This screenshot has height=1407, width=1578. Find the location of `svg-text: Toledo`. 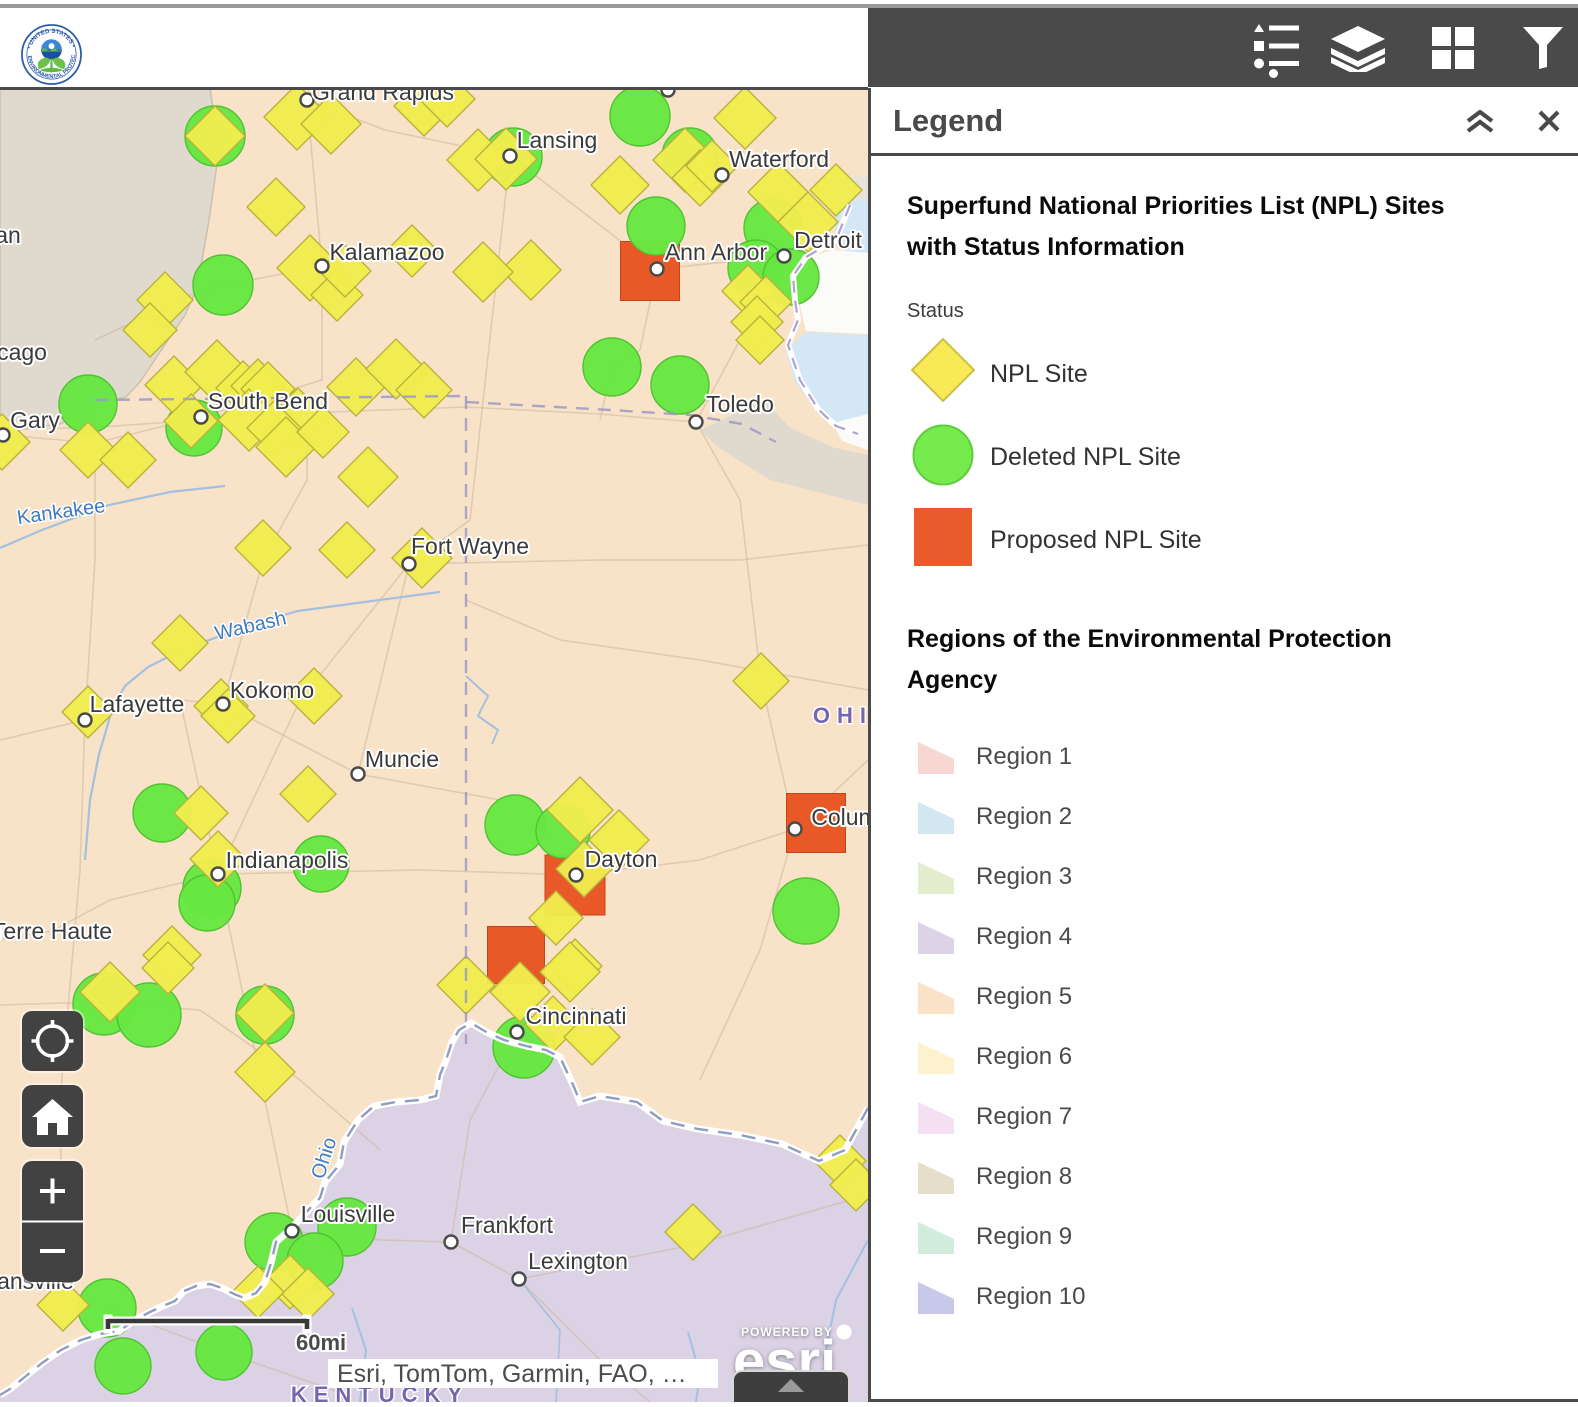

svg-text: Toledo is located at coordinates (740, 404).